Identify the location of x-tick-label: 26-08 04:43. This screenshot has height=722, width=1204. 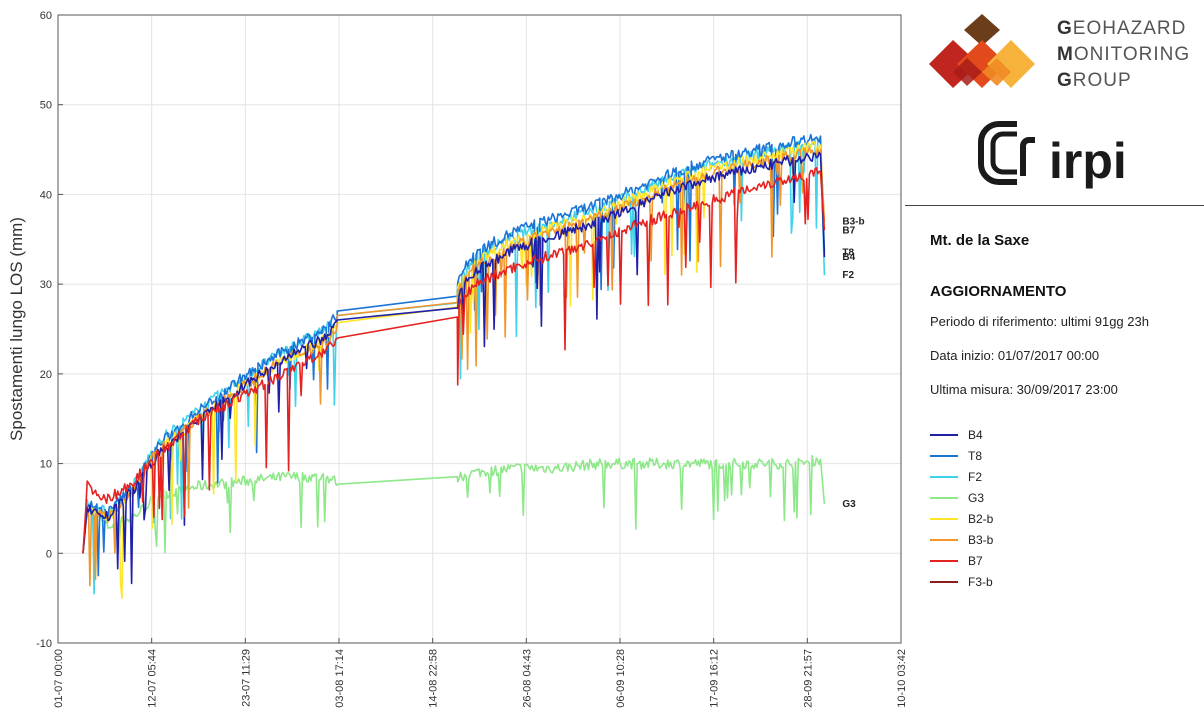
(527, 678).